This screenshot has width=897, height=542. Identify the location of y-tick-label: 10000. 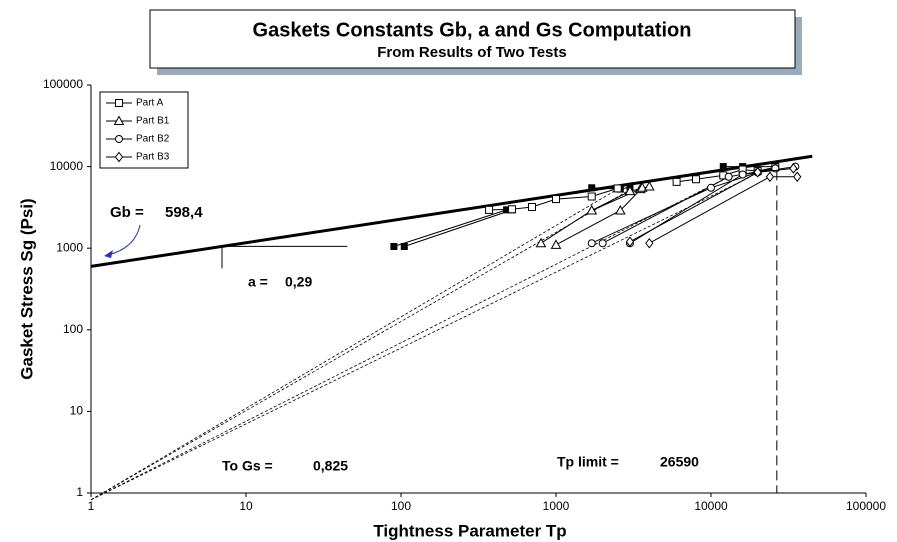
(67, 166).